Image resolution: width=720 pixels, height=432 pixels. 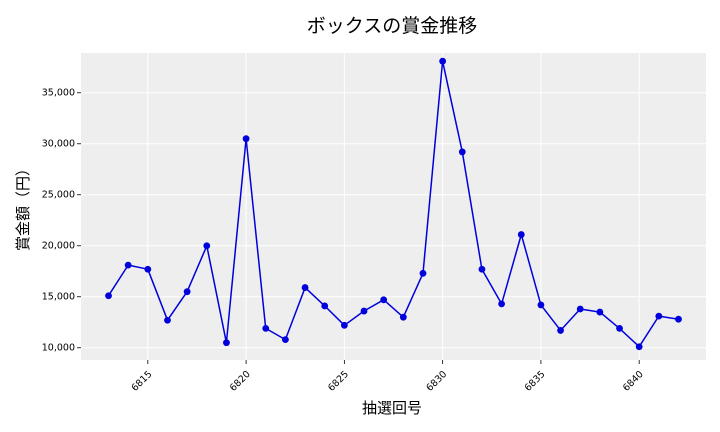 What do you see at coordinates (23, 206) in the screenshot?
I see `y-axis-title: 賞金額（円）` at bounding box center [23, 206].